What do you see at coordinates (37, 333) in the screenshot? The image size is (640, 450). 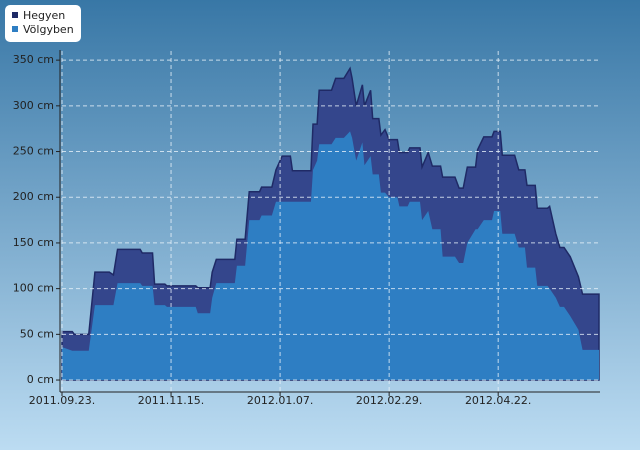 I see `y-tick-label: 50 cm` at bounding box center [37, 333].